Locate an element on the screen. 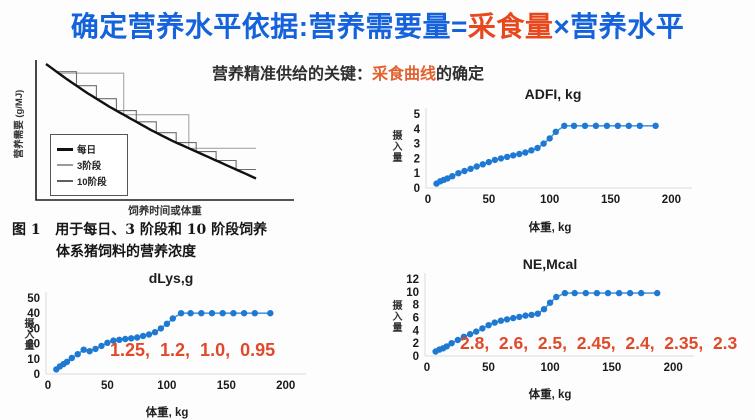  svg-text: 1 is located at coordinates (417, 174).